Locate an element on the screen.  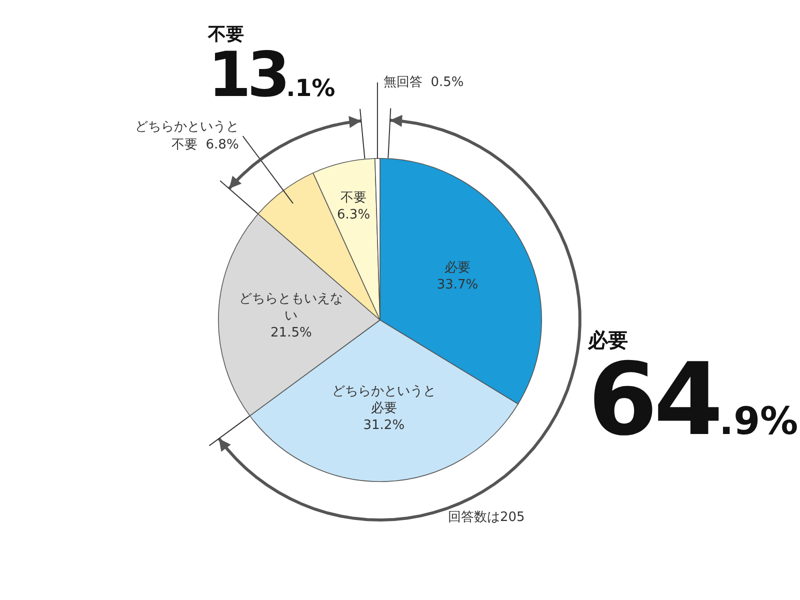
slice-label: 不要 is located at coordinates (353, 198).